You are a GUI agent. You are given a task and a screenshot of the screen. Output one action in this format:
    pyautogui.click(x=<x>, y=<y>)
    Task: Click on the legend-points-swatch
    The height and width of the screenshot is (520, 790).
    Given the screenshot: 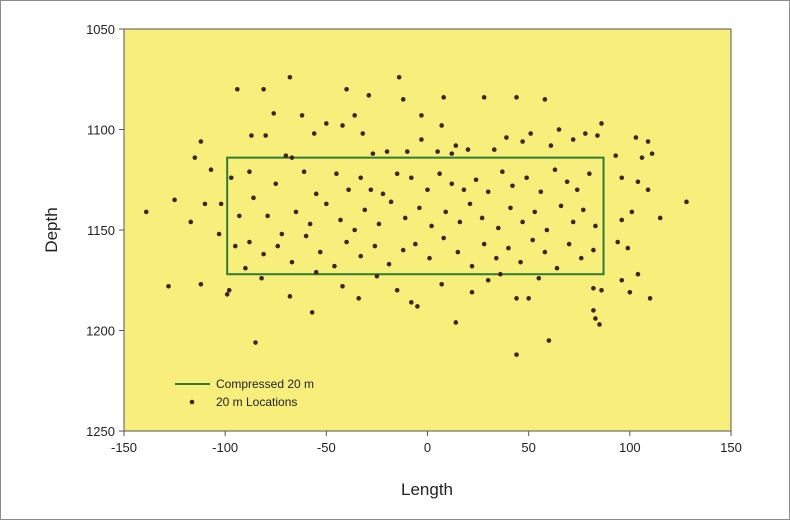 What is the action you would take?
    pyautogui.click(x=192, y=402)
    